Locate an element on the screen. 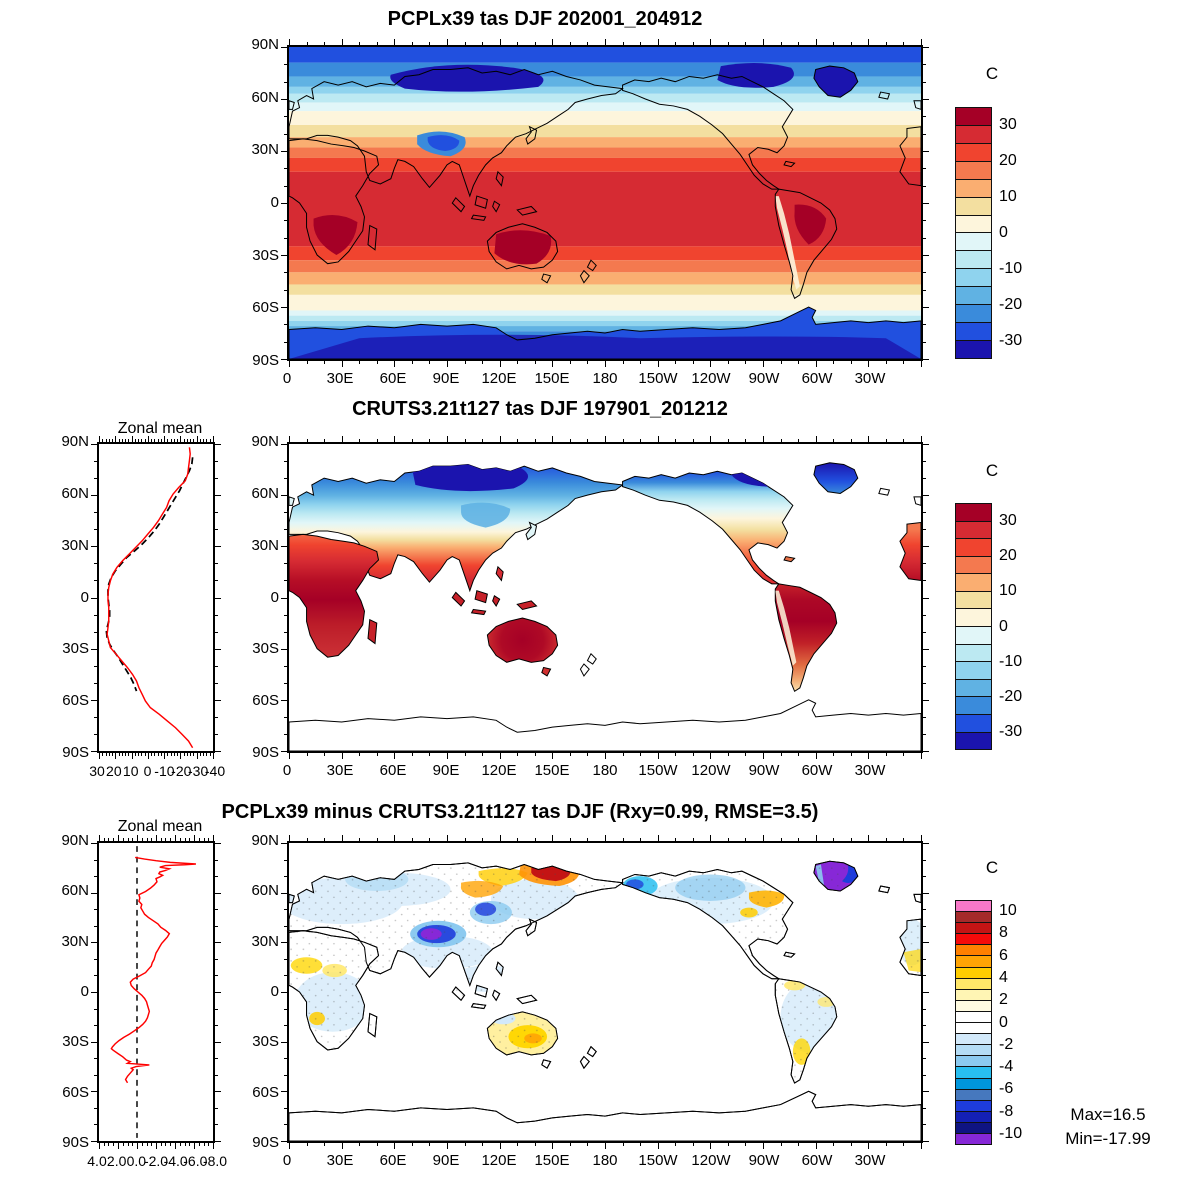 The width and height of the screenshot is (1200, 1200). zonal-x-tick-label: 0 is located at coordinates (147, 771).